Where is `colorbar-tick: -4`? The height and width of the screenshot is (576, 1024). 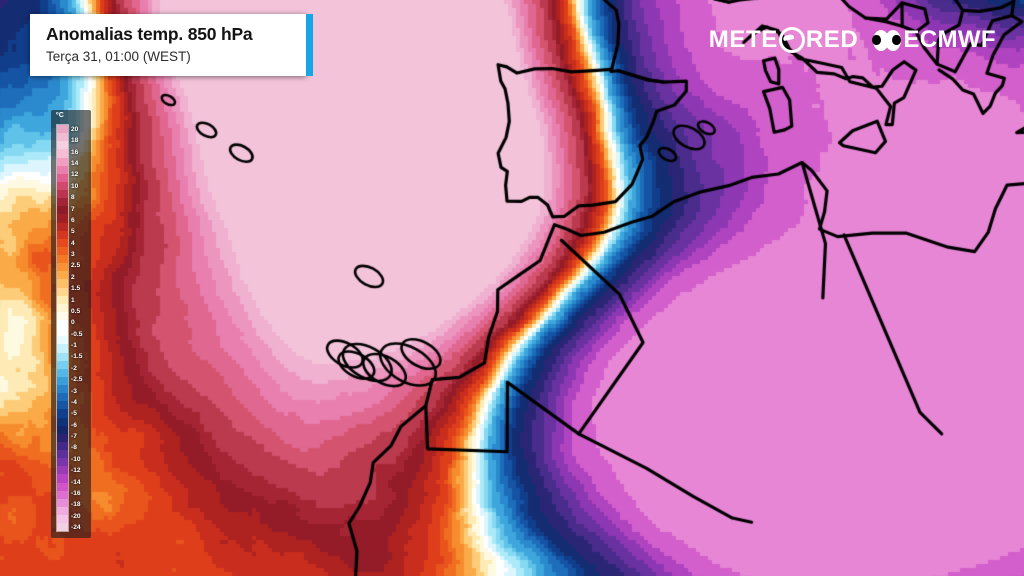
colorbar-tick: -4 is located at coordinates (74, 402).